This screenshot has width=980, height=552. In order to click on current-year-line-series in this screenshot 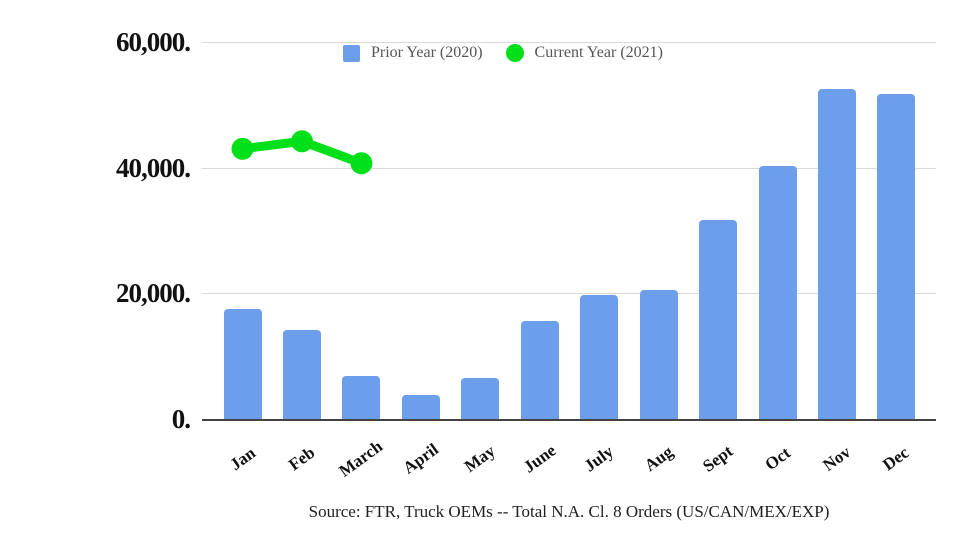, I will do `click(302, 152)`.